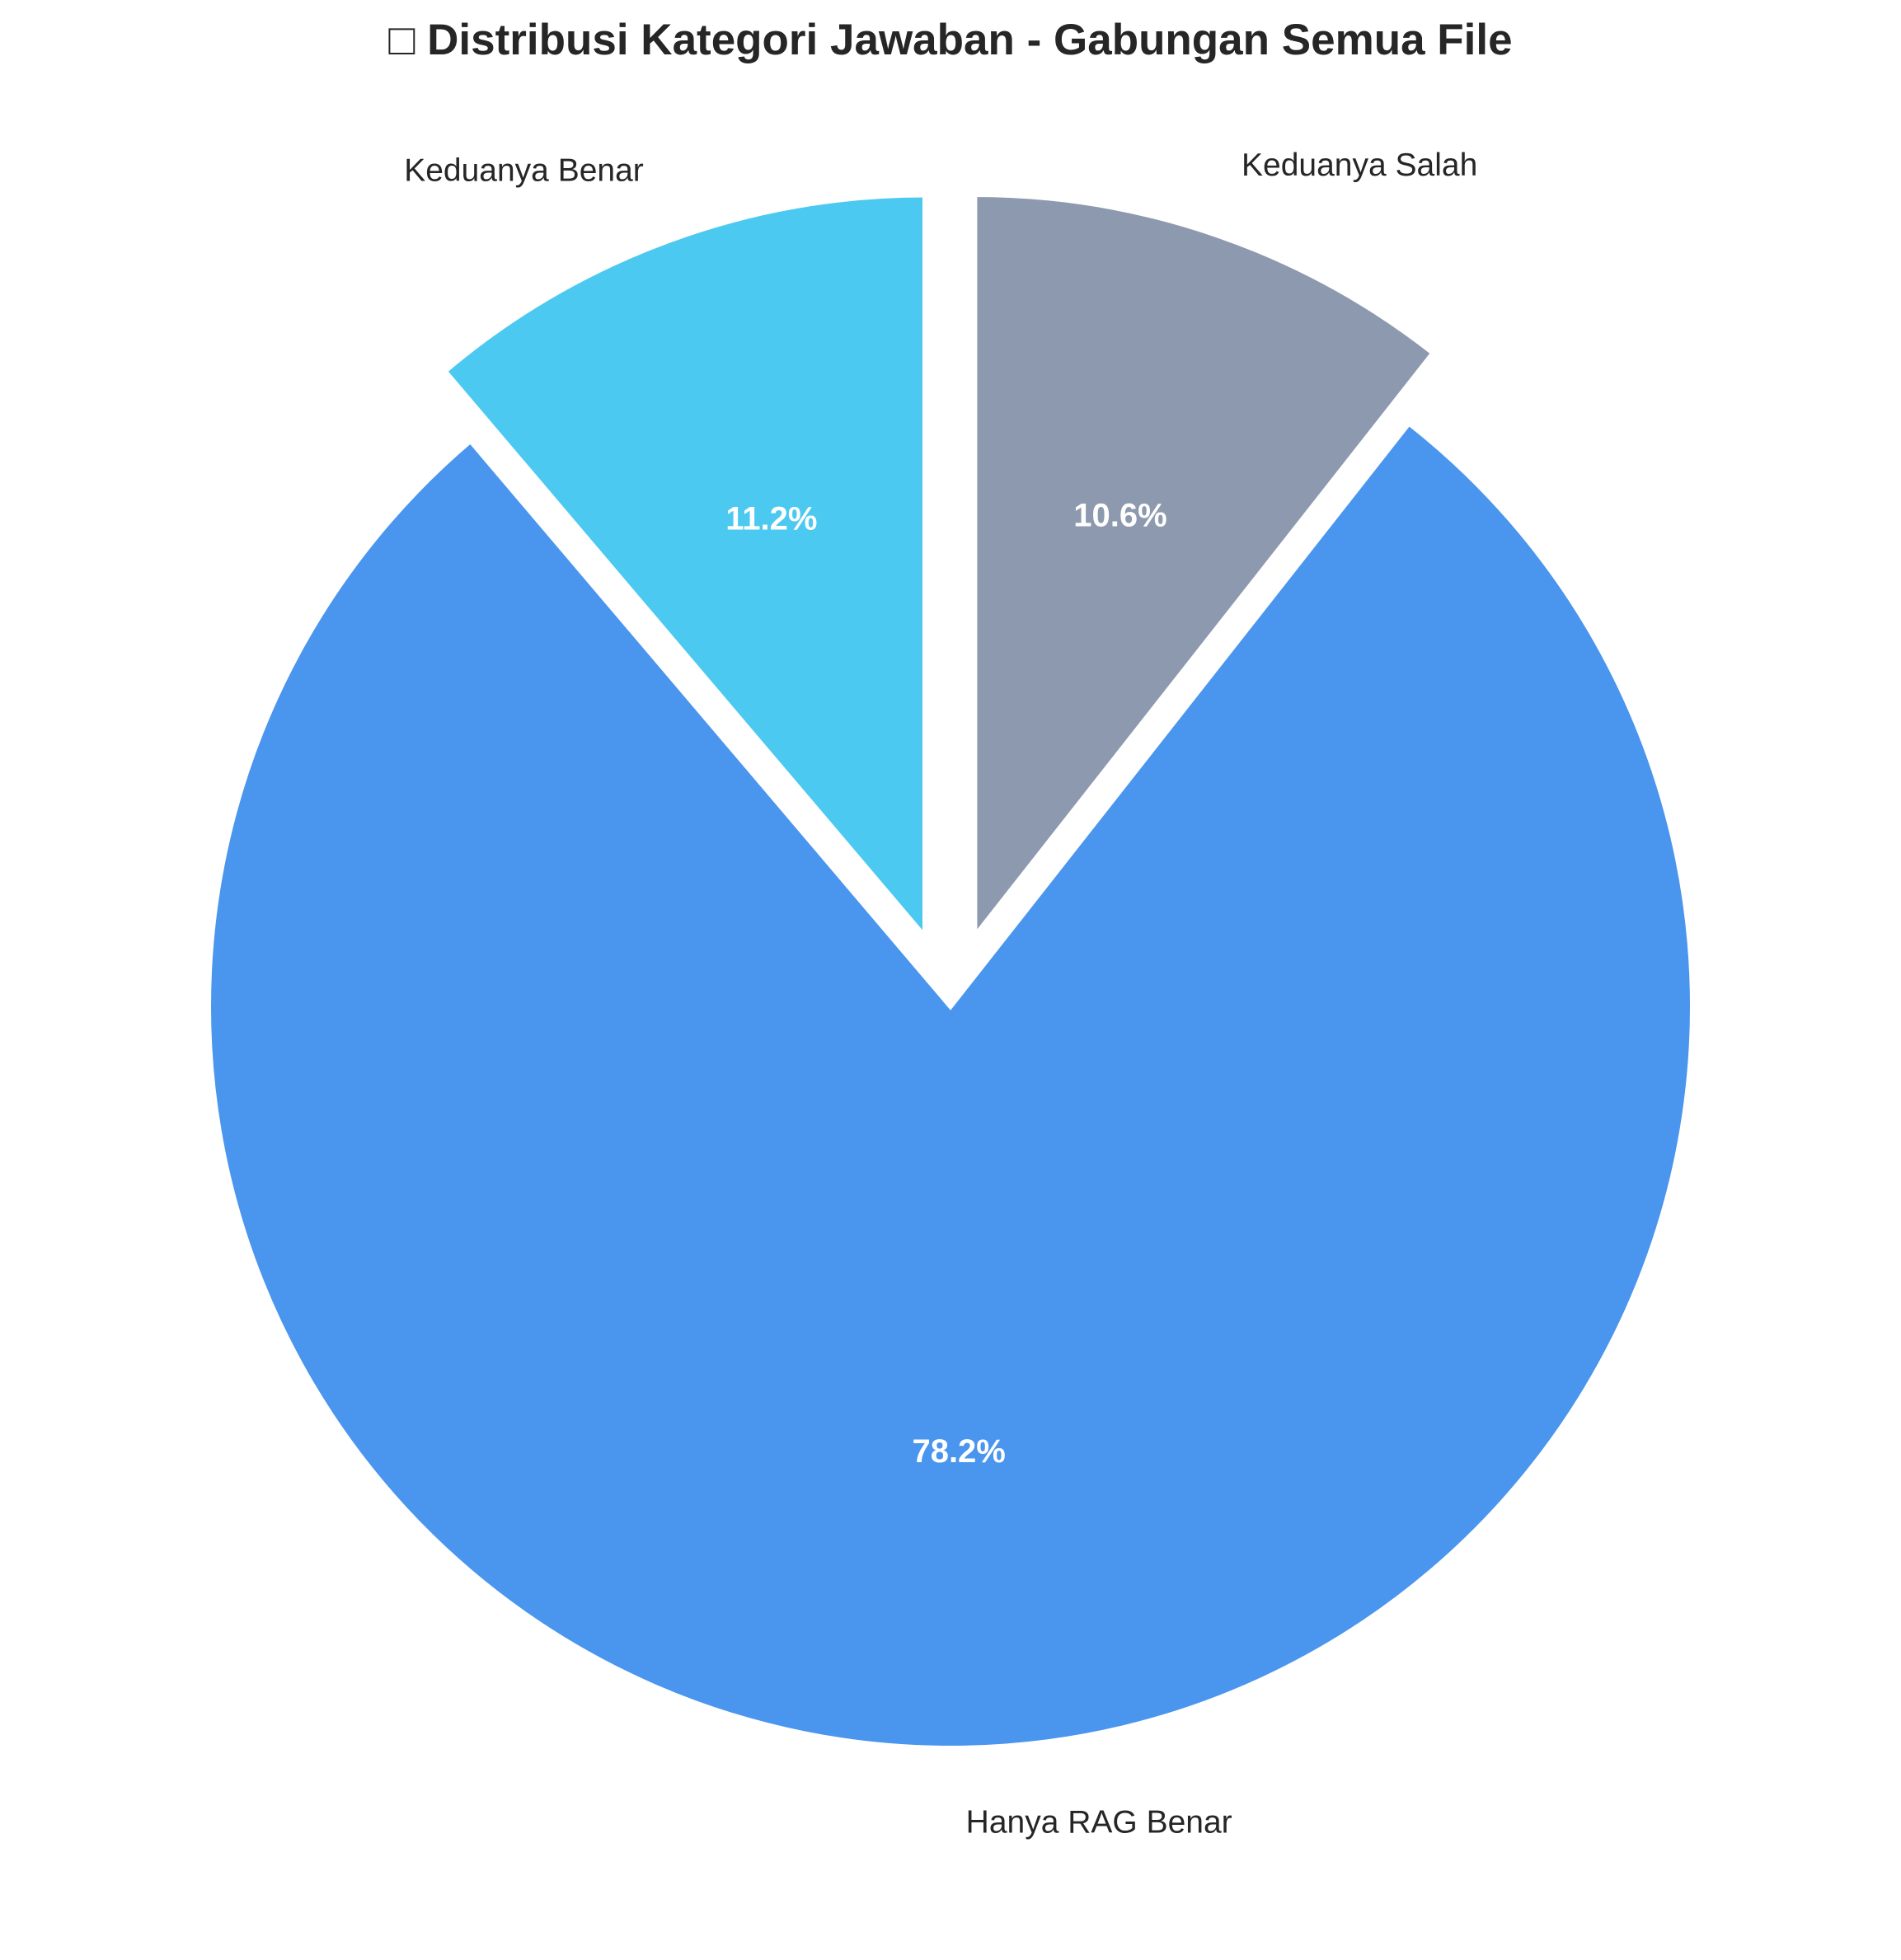  What do you see at coordinates (945, 984) in the screenshot?
I see `percent-labels: 11.2% 78.2% 10.6%` at bounding box center [945, 984].